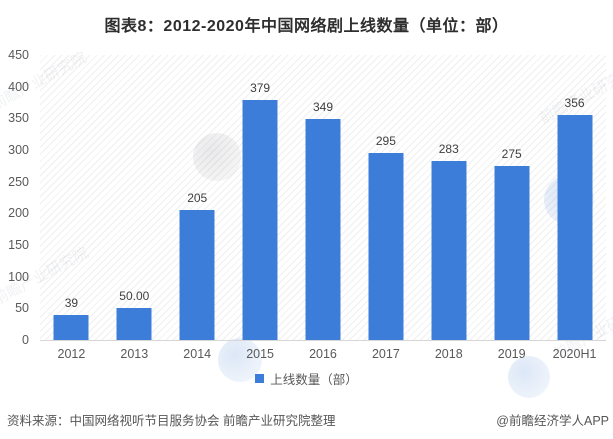 The height and width of the screenshot is (439, 613). What do you see at coordinates (18, 181) in the screenshot?
I see `y-tick-label: 250` at bounding box center [18, 181].